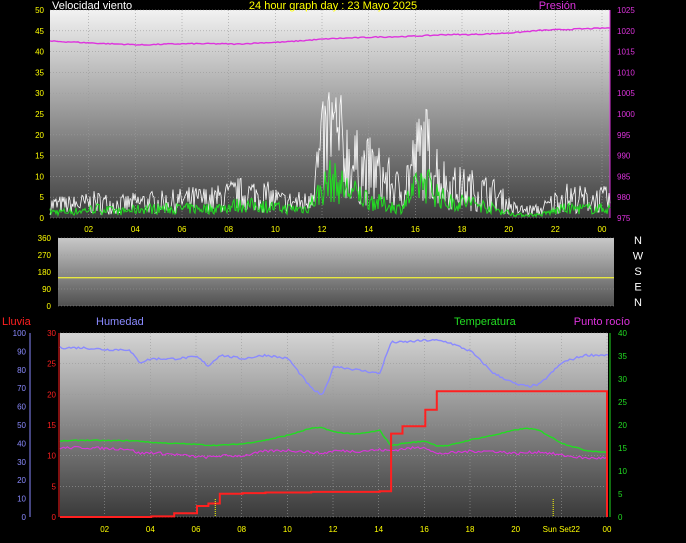 This screenshot has width=686, height=543. What do you see at coordinates (20, 333) in the screenshot?
I see `humidity-y-tick: 100` at bounding box center [20, 333].